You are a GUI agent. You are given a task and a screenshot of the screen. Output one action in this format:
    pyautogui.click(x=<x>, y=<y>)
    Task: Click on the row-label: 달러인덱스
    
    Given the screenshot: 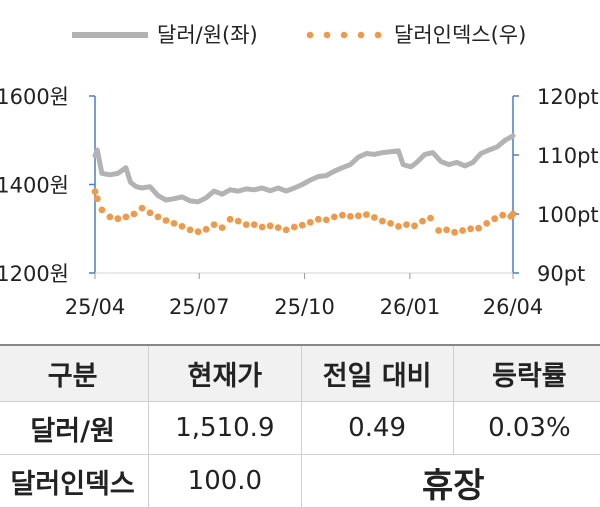 What is the action you would take?
    pyautogui.click(x=75, y=481)
    